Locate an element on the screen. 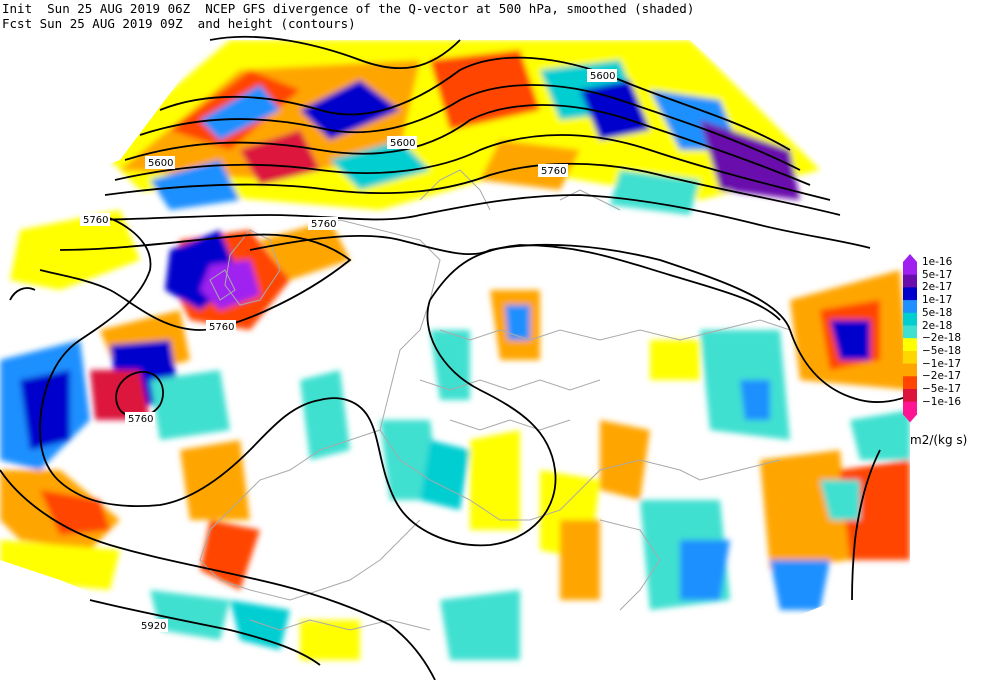 This screenshot has height=680, width=1000. contour-label-5760-atlantic: 5760 is located at coordinates (140, 418).